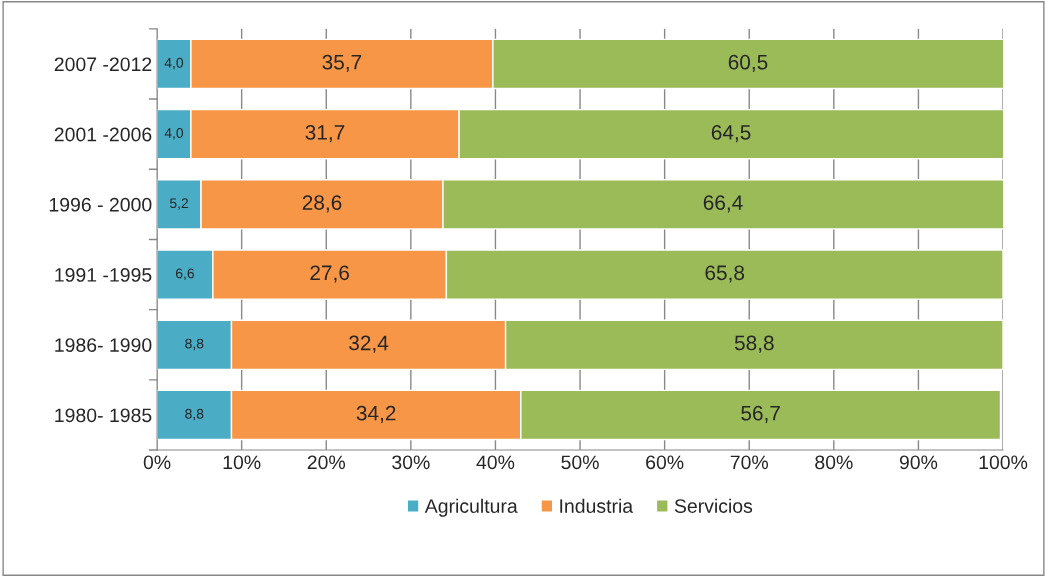 This screenshot has height=577, width=1047. I want to click on x-tick-label: 0%, so click(157, 462).